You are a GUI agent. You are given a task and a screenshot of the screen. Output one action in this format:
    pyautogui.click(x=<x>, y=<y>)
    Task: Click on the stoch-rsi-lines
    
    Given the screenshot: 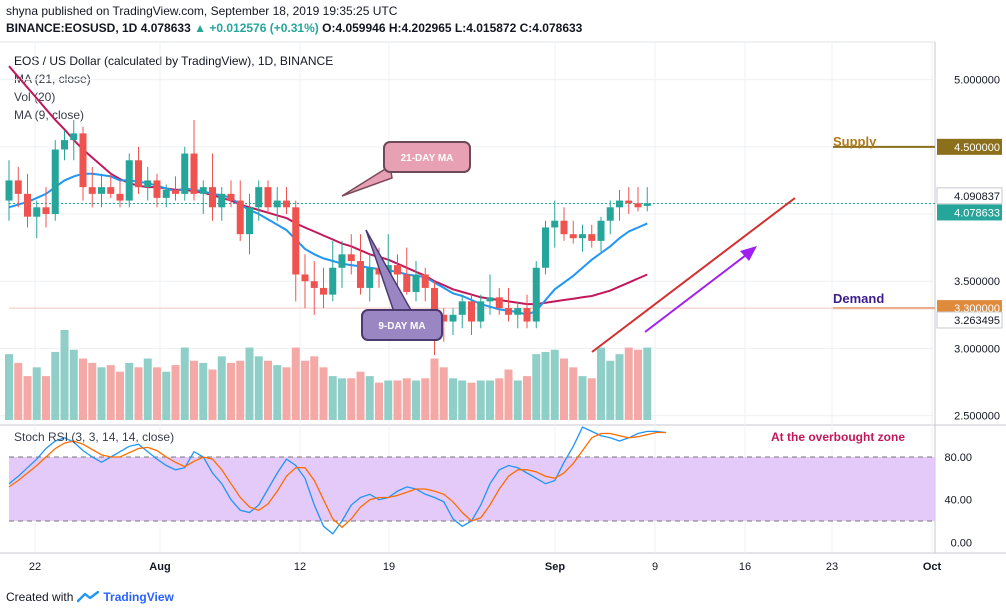 What is the action you would take?
    pyautogui.click(x=337, y=480)
    